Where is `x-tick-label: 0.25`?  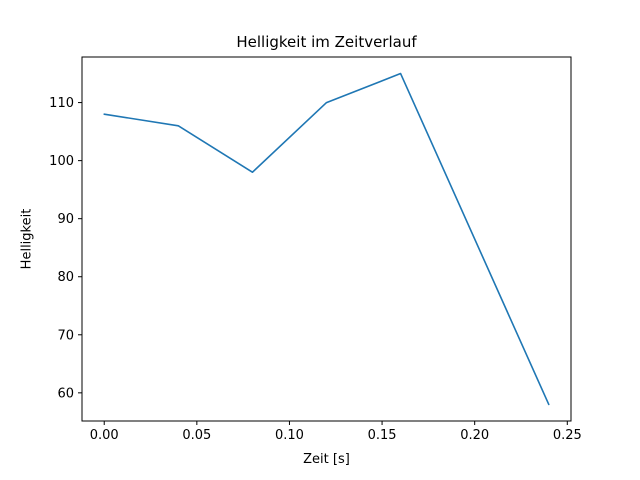
x-tick-label: 0.25 is located at coordinates (567, 435).